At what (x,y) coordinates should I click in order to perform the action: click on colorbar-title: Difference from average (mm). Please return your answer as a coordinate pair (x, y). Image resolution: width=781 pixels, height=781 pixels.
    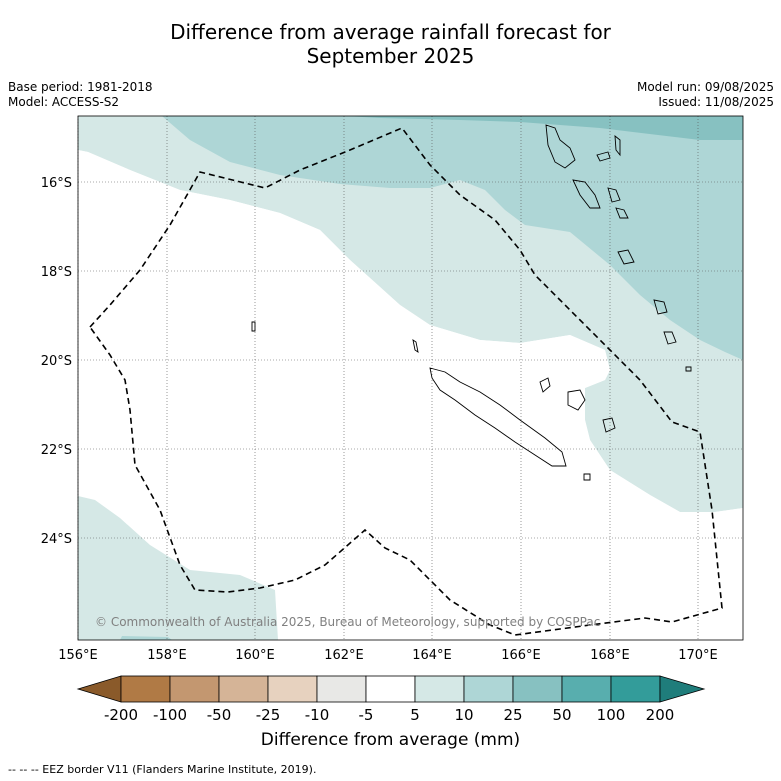
    Looking at the image, I should click on (390, 740).